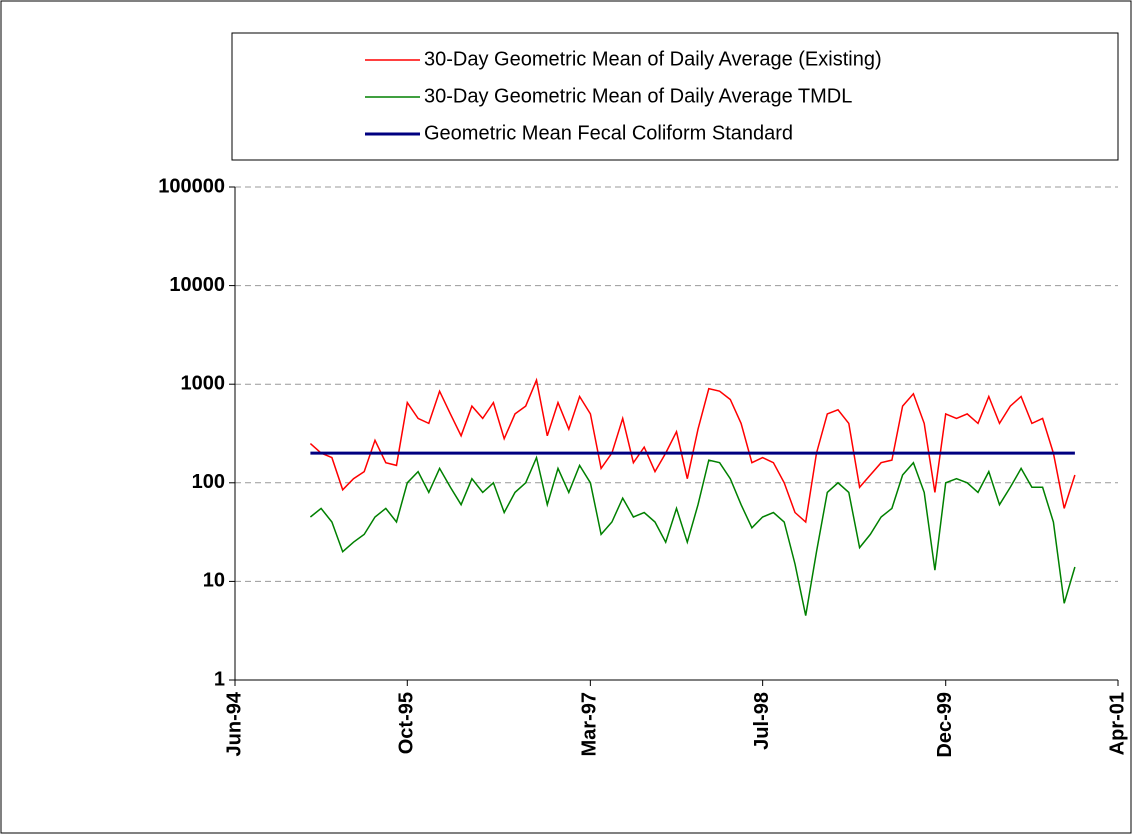  Describe the element at coordinates (197, 285) in the screenshot. I see `y-tick-label: 10000` at that location.